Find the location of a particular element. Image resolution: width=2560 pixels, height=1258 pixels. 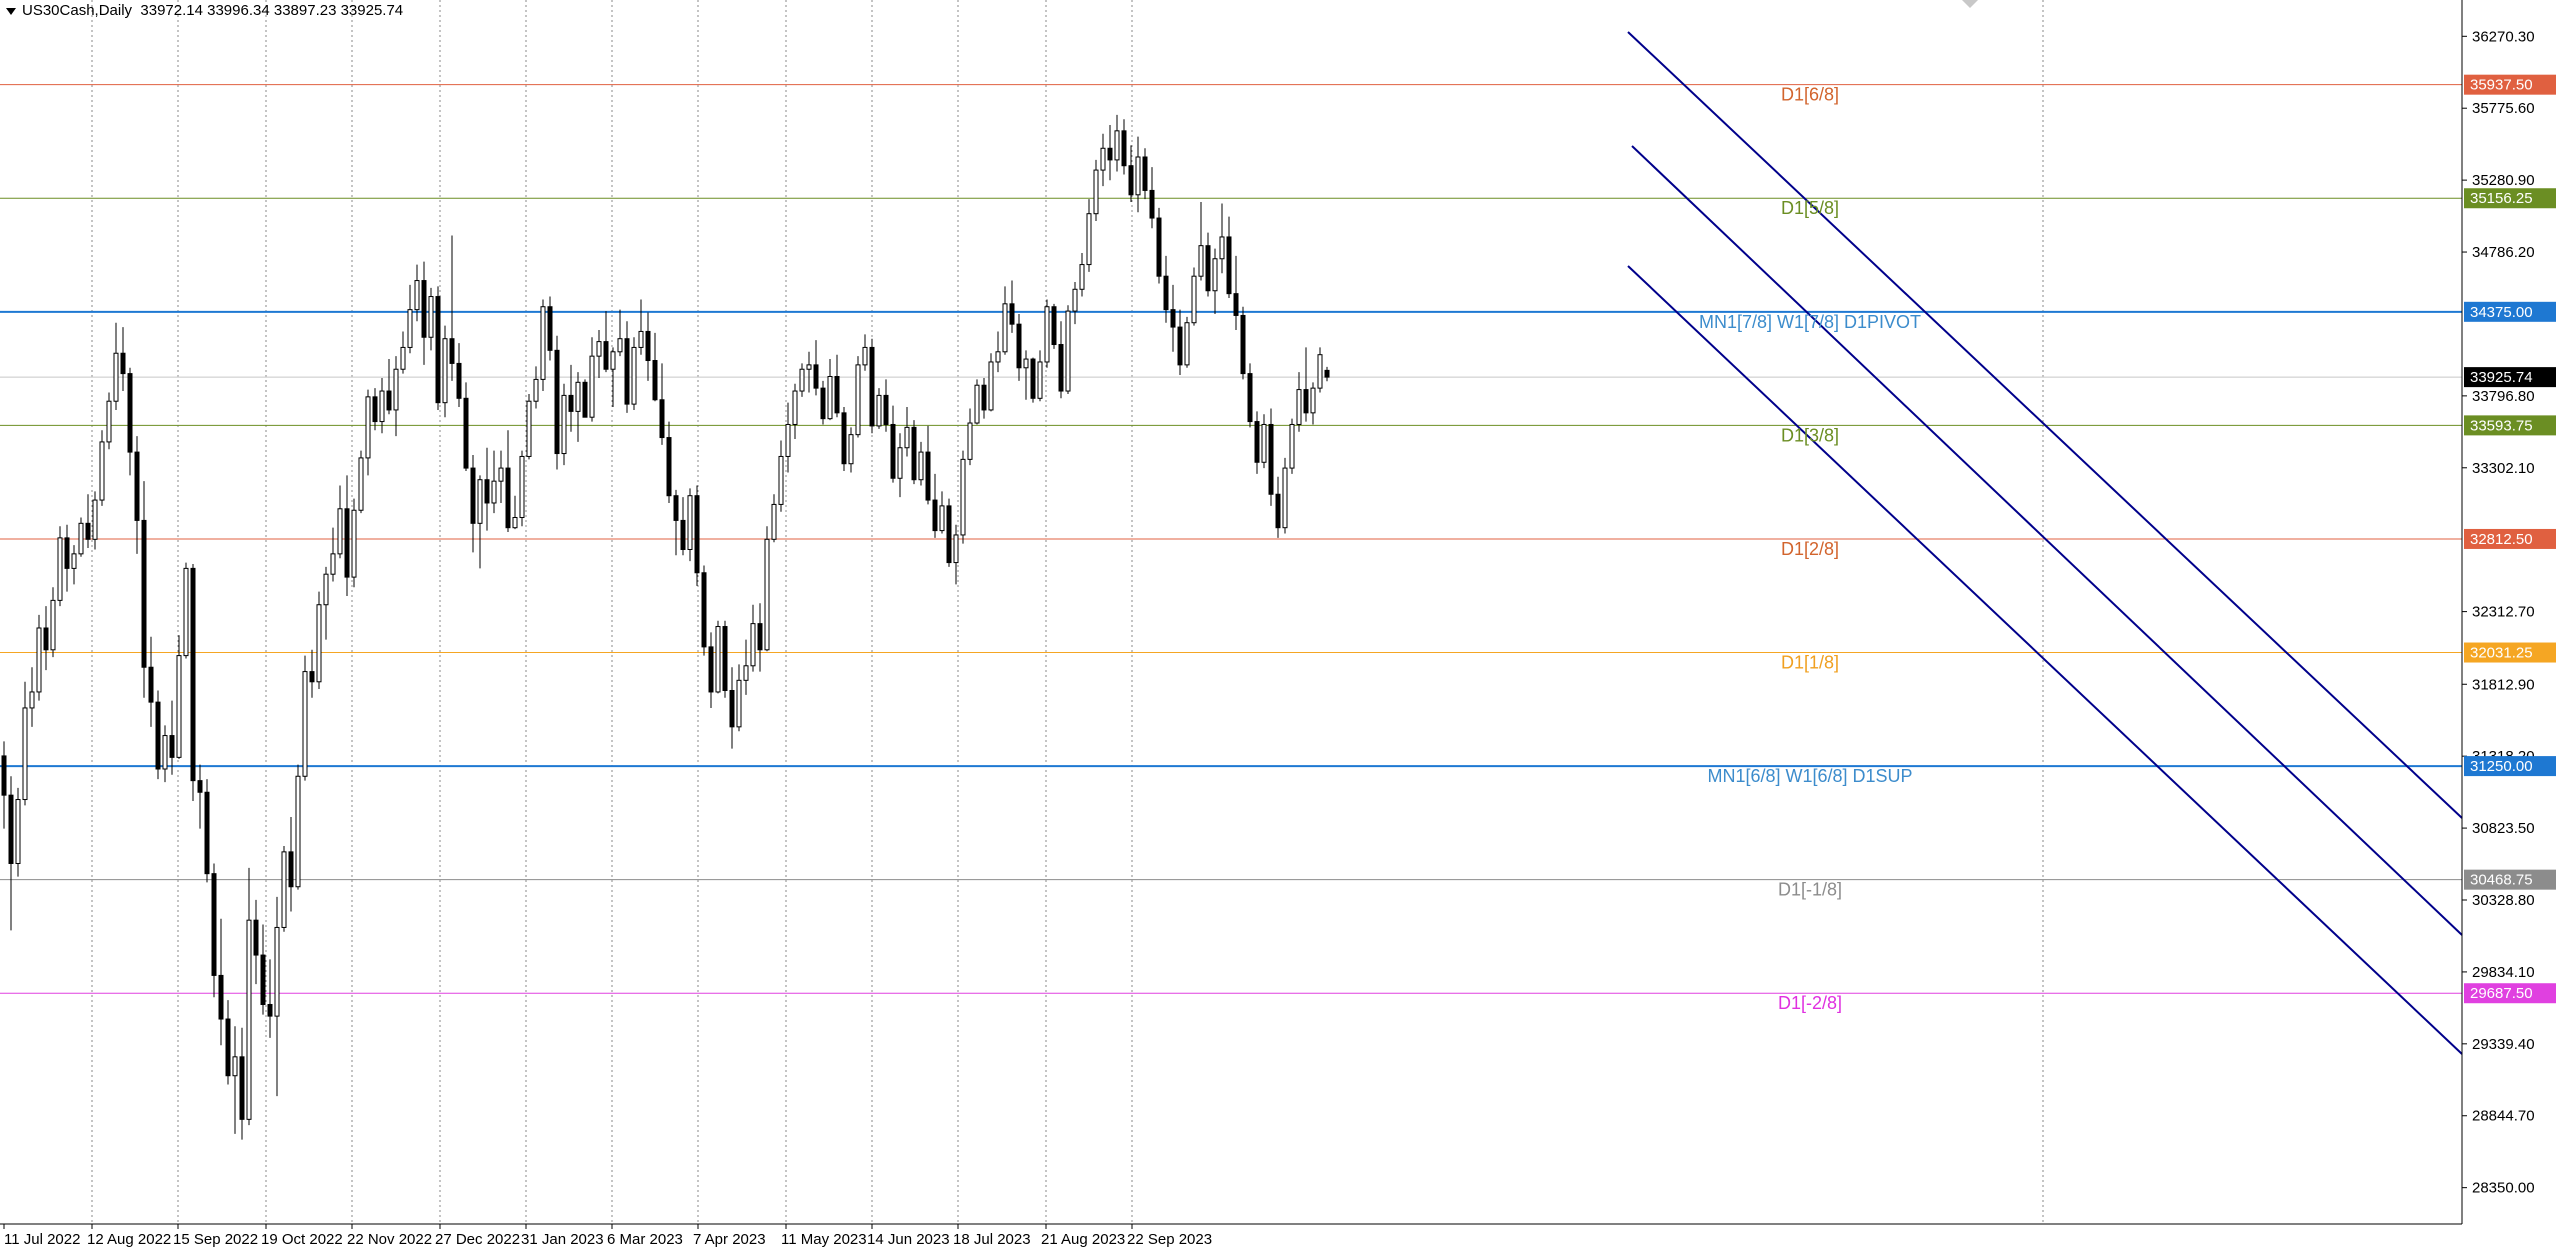

date-tick-label: 22 Nov 2022 is located at coordinates (389, 1239).